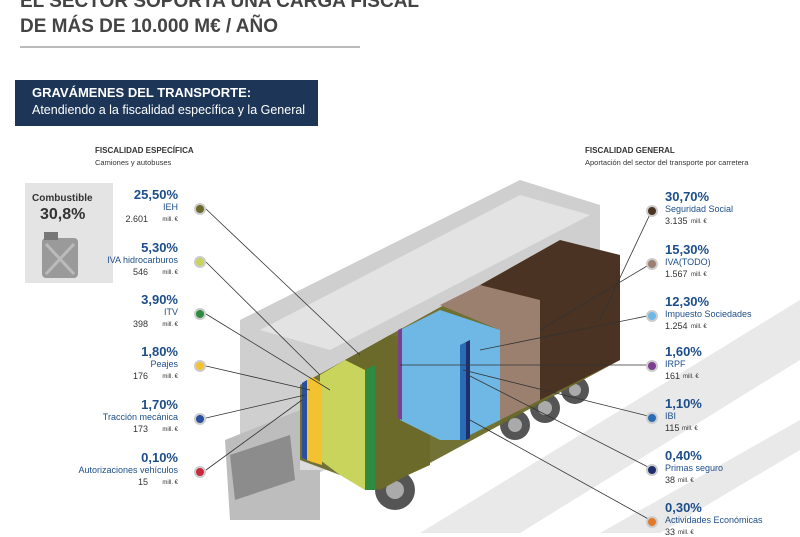  Describe the element at coordinates (688, 262) in the screenshot. I see `item-name: IVA(TODO)` at that location.